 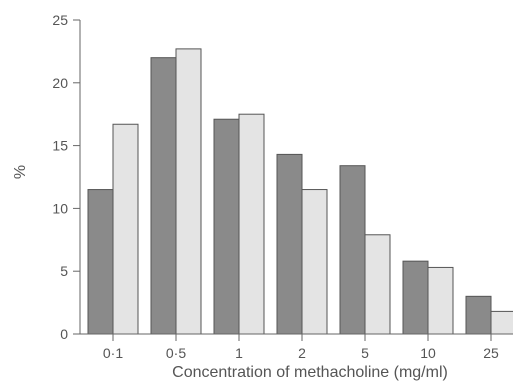 What do you see at coordinates (491, 353) in the screenshot?
I see `x-tick-label: 25` at bounding box center [491, 353].